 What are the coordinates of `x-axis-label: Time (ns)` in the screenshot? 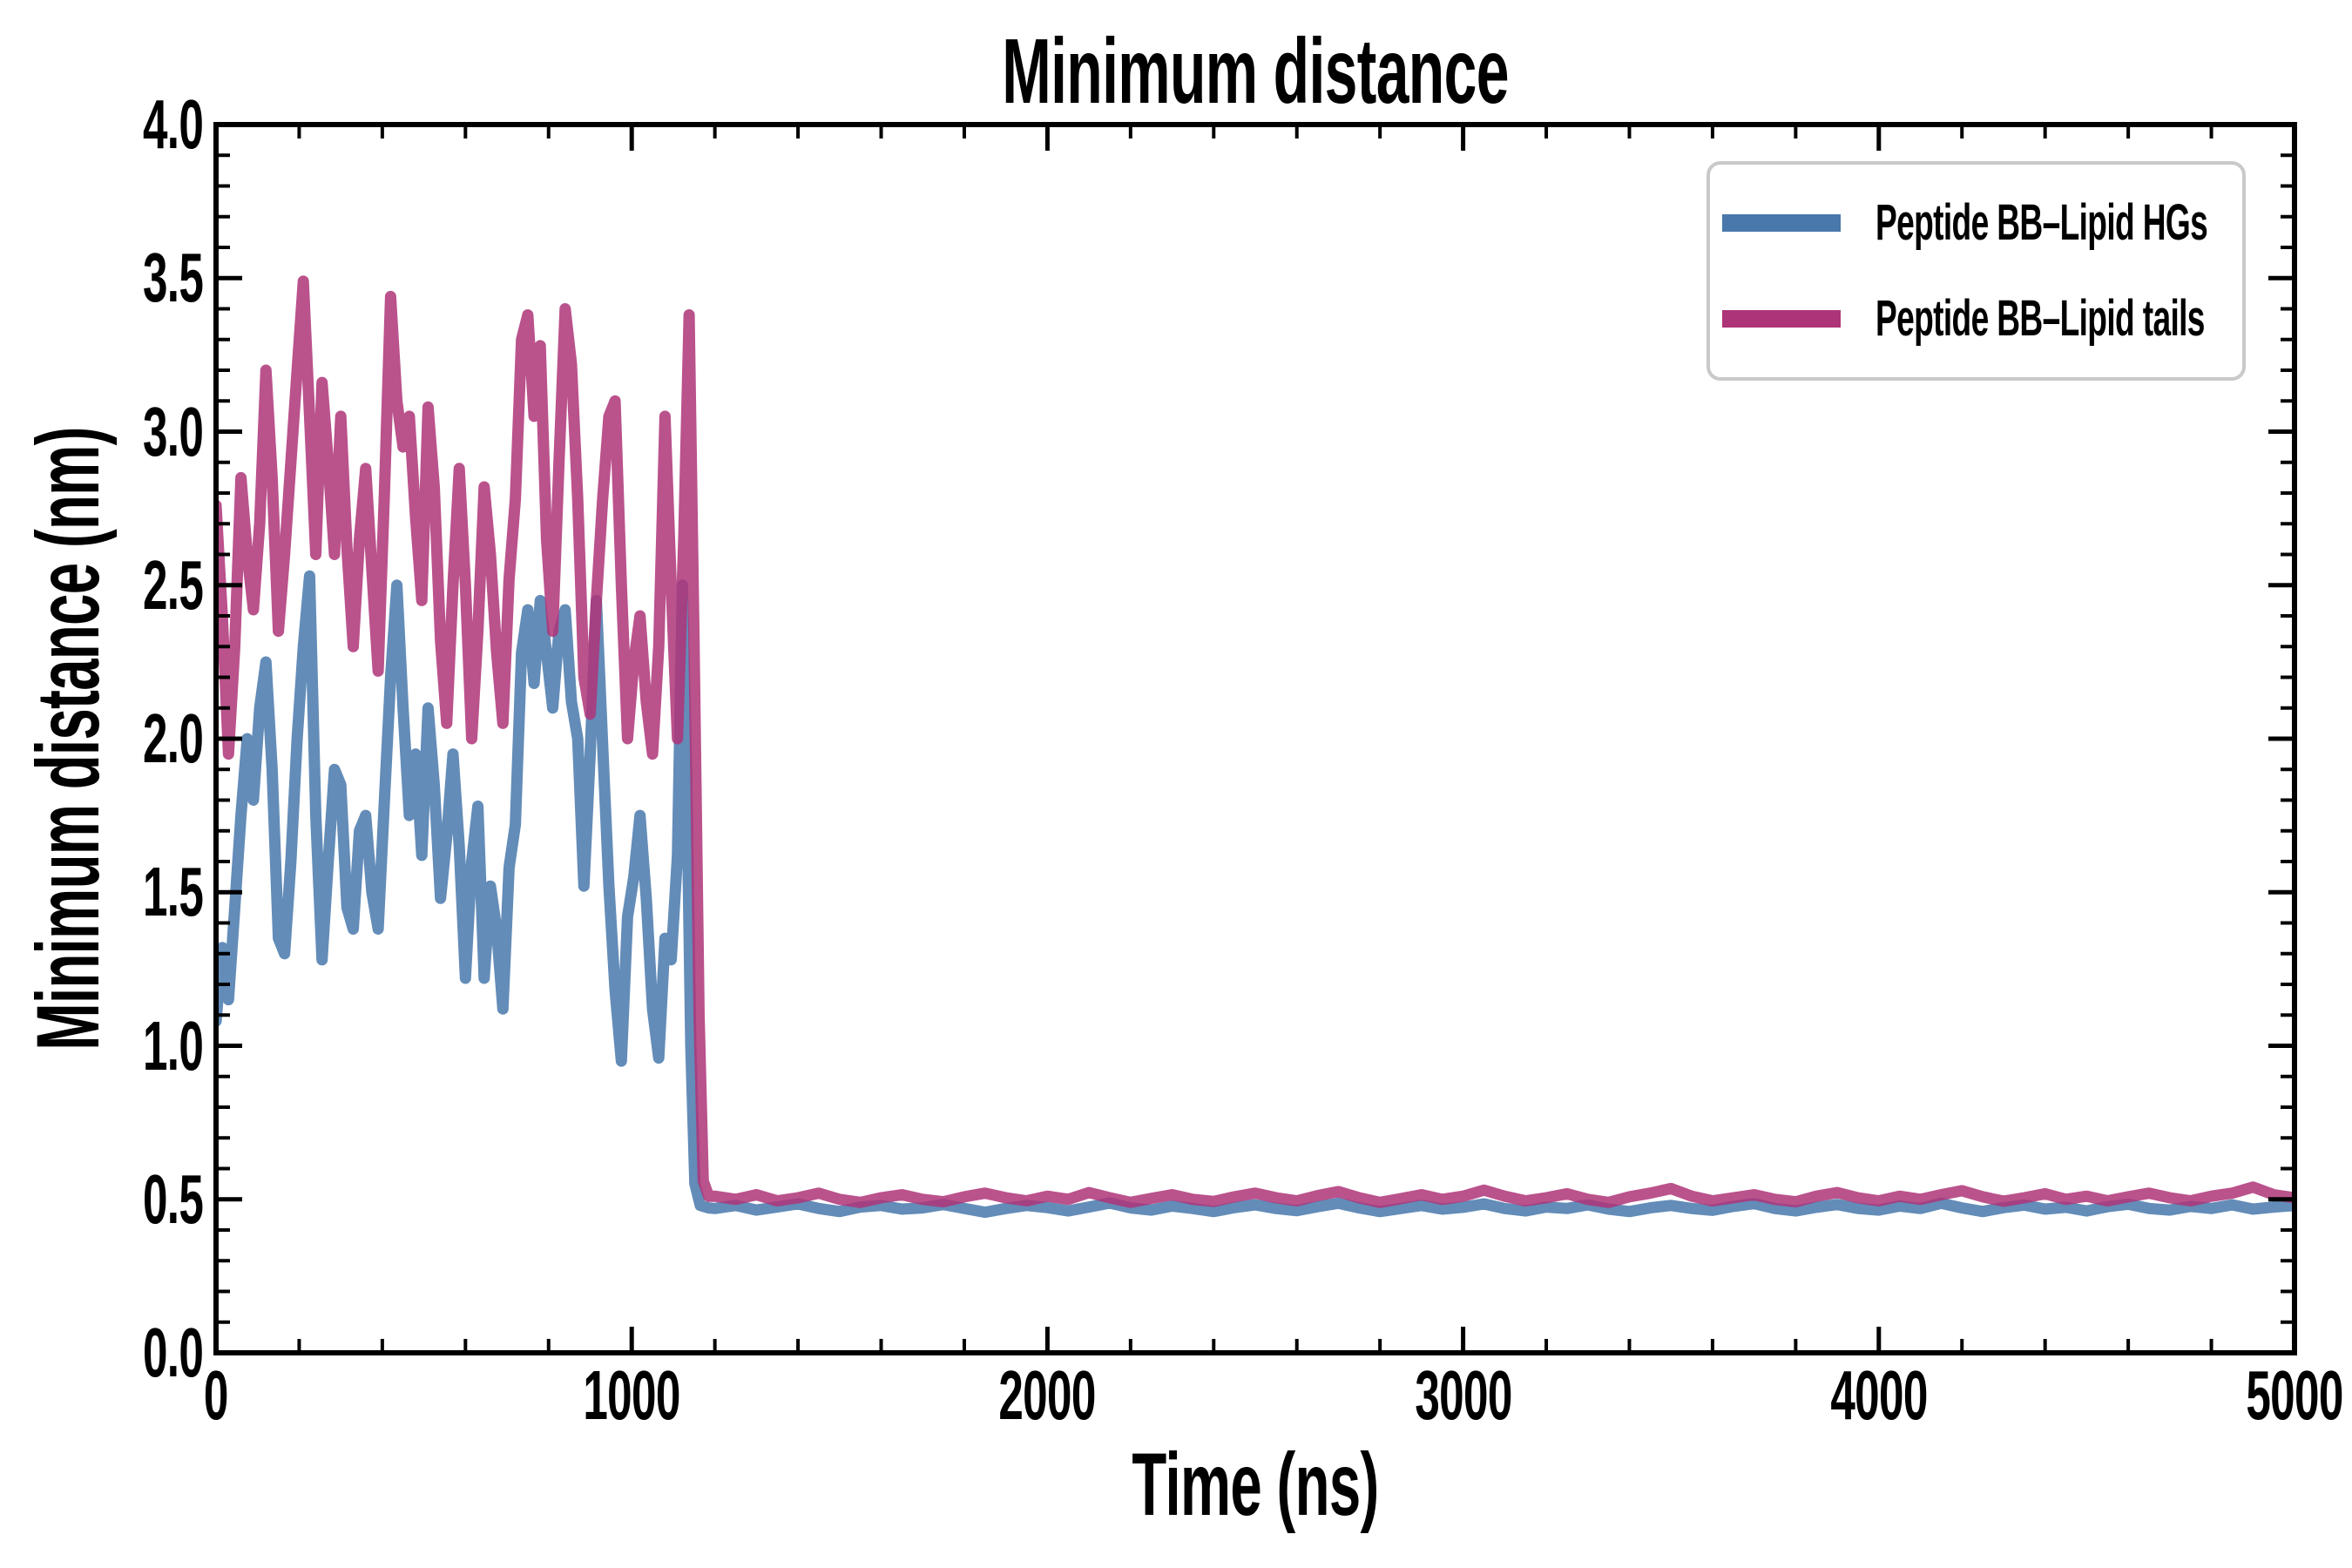 It's located at (1256, 1484).